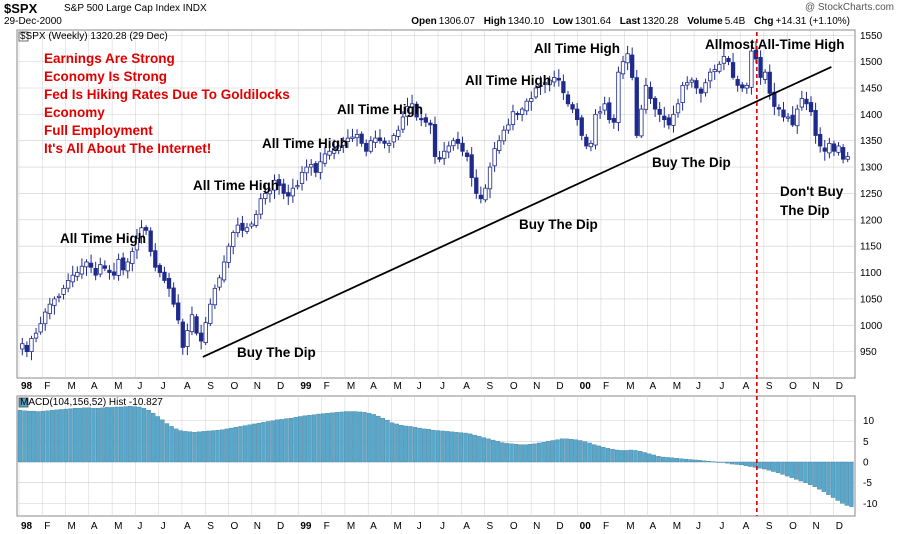  Describe the element at coordinates (236, 185) in the screenshot. I see `annotation-ath-oct98: All Time High` at that location.